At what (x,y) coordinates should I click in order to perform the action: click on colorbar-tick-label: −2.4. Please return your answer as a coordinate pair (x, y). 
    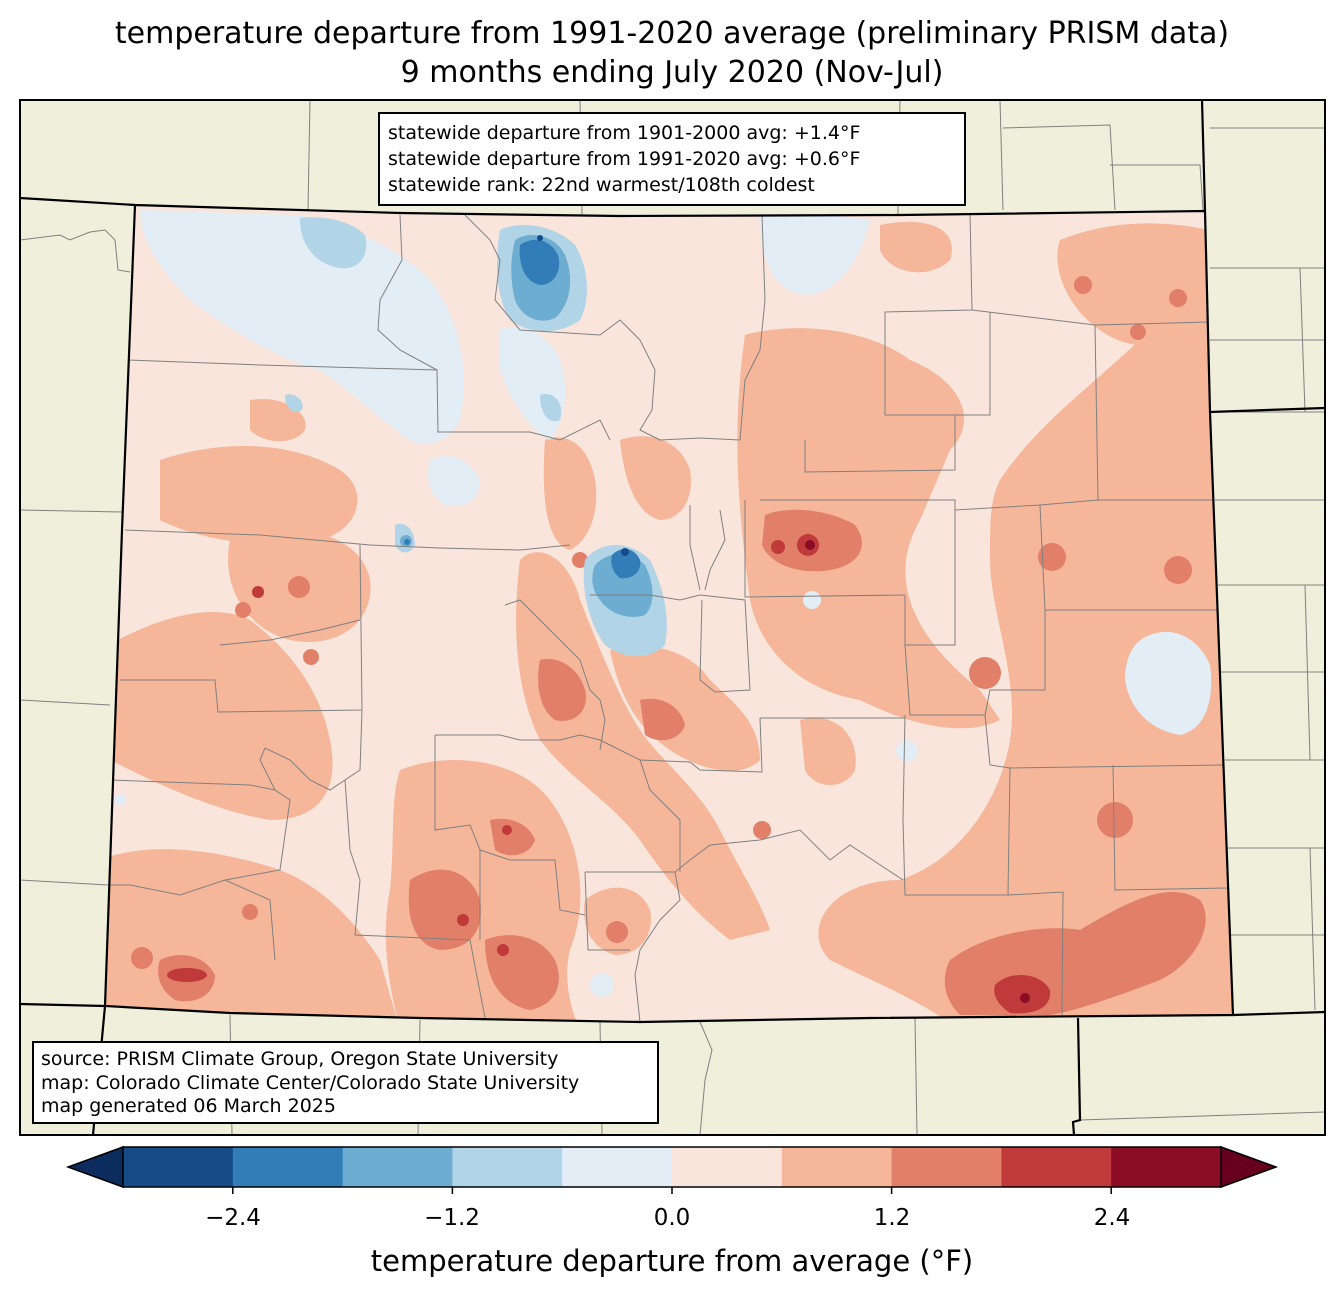
    Looking at the image, I should click on (233, 1218).